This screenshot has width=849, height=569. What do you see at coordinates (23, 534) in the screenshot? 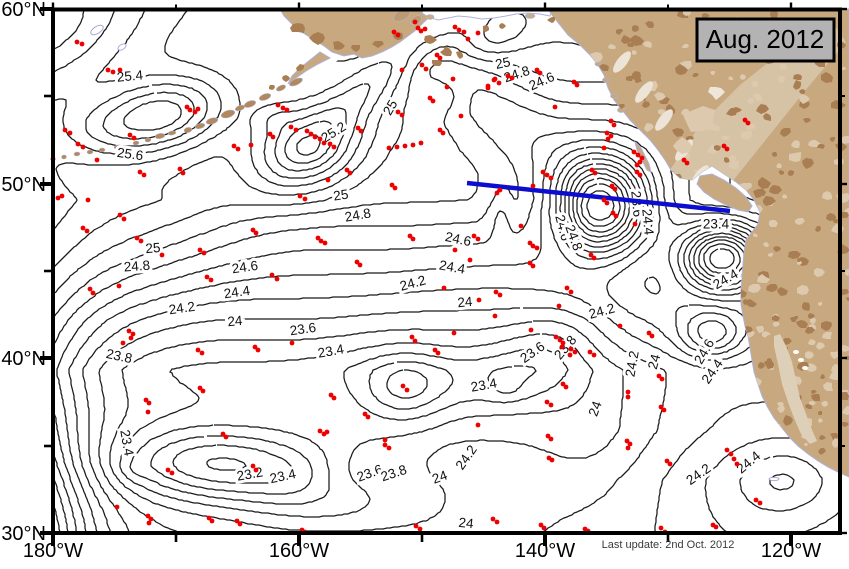
I see `svg-text: 30°N` at bounding box center [23, 534].